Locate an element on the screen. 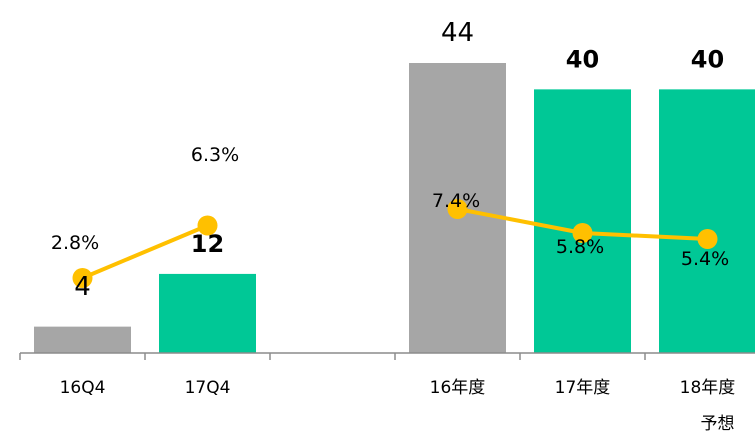  bar-value-label-3: 44 is located at coordinates (457, 33).